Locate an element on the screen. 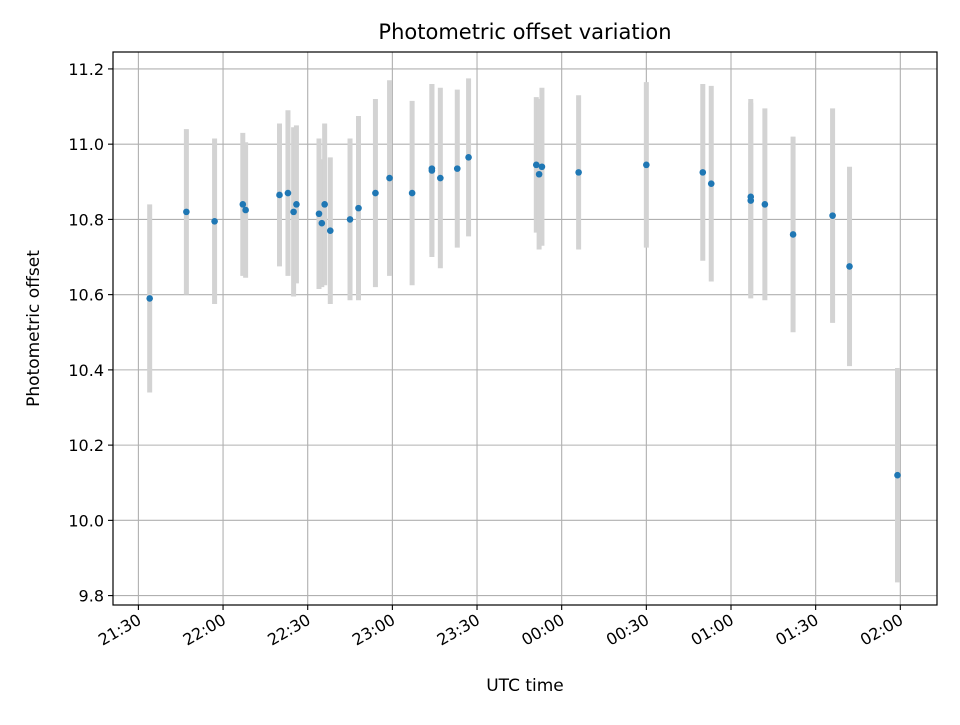 This screenshot has height=725, width=960. y-axis-label: Photometric offset is located at coordinates (34, 328).